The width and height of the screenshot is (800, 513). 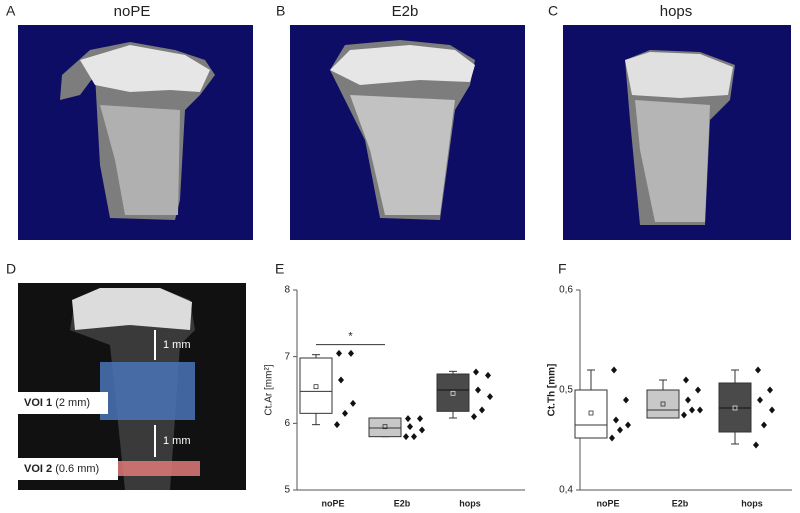 What do you see at coordinates (287, 290) in the screenshot?
I see `y-tick-label: 8` at bounding box center [287, 290].